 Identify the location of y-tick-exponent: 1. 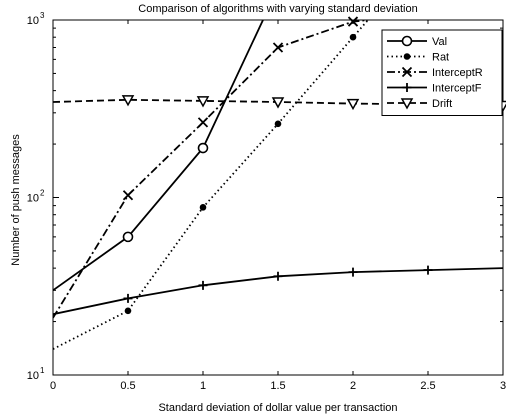
(42, 370).